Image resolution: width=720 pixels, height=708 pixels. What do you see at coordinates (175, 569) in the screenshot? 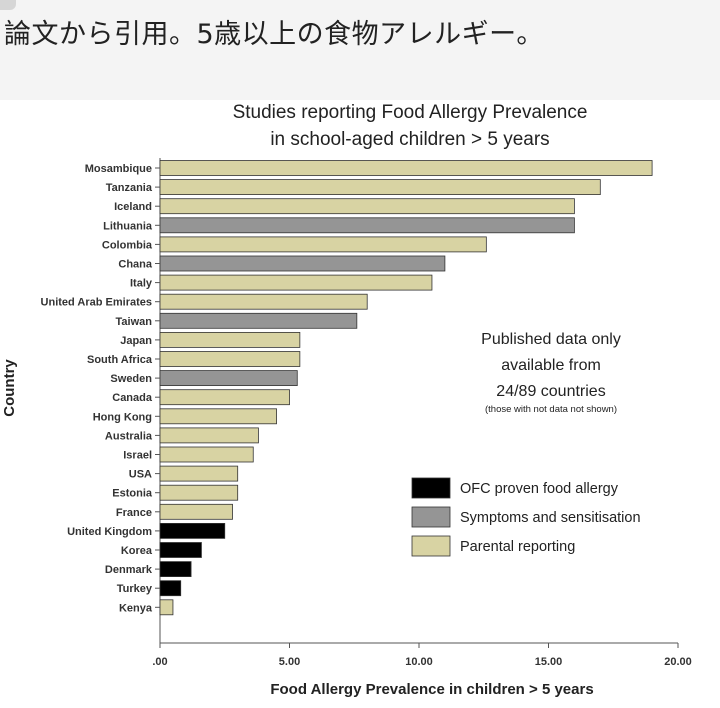
I see `bar-denmark` at bounding box center [175, 569].